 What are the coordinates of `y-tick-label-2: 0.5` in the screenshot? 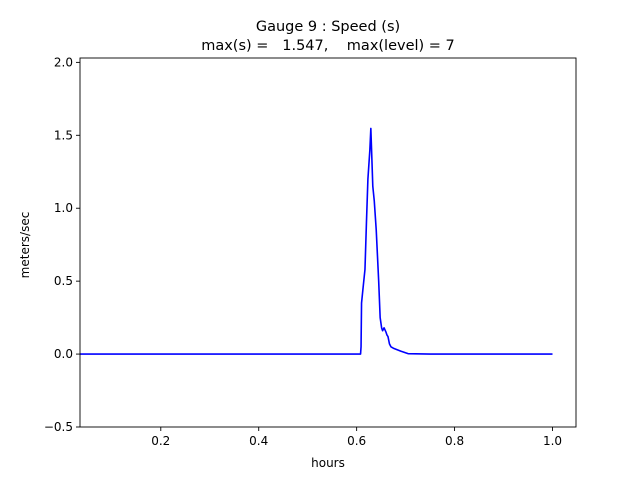 It's located at (63, 281).